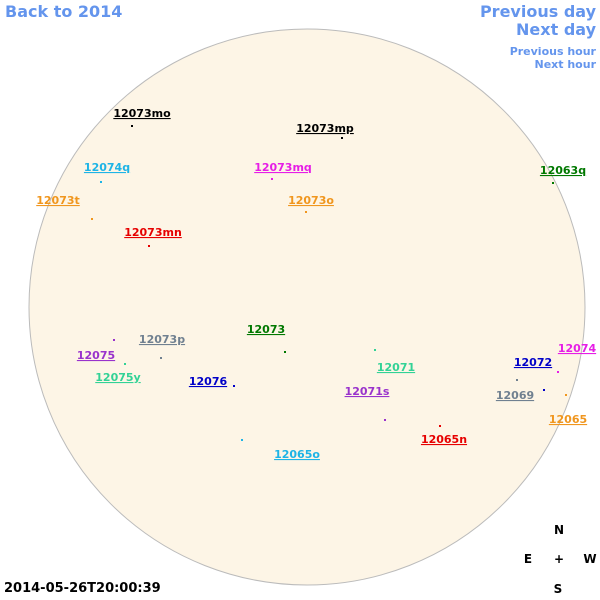 This screenshot has width=600, height=600. Describe the element at coordinates (537, 11) in the screenshot. I see `previous-day-link: Previous day` at that location.